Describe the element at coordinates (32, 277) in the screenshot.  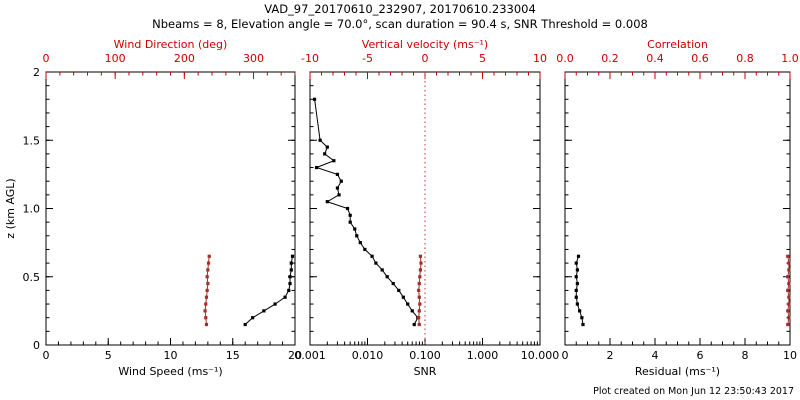
I see `y-tick-label: 0.5` at that location.